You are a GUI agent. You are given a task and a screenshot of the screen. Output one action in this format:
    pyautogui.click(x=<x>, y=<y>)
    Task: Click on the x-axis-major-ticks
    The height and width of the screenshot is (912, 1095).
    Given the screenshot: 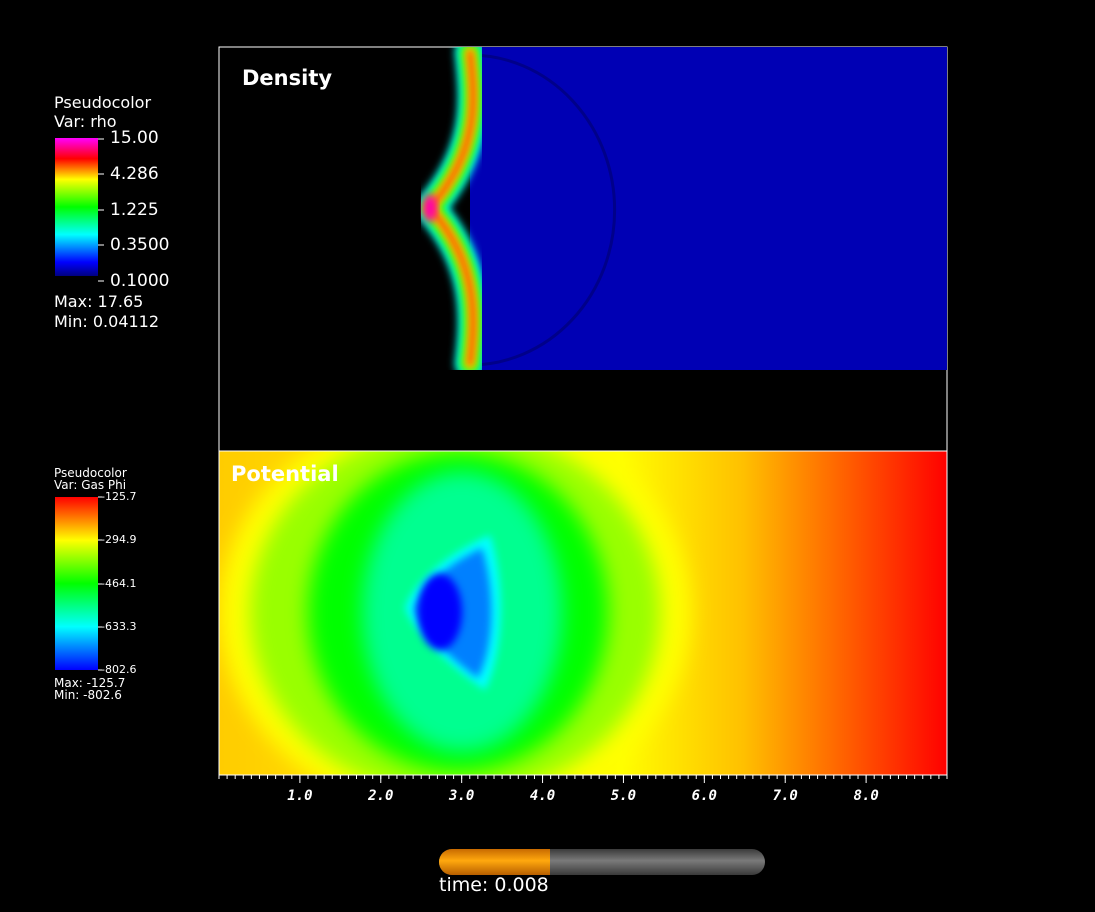 What is the action you would take?
    pyautogui.click(x=583, y=779)
    